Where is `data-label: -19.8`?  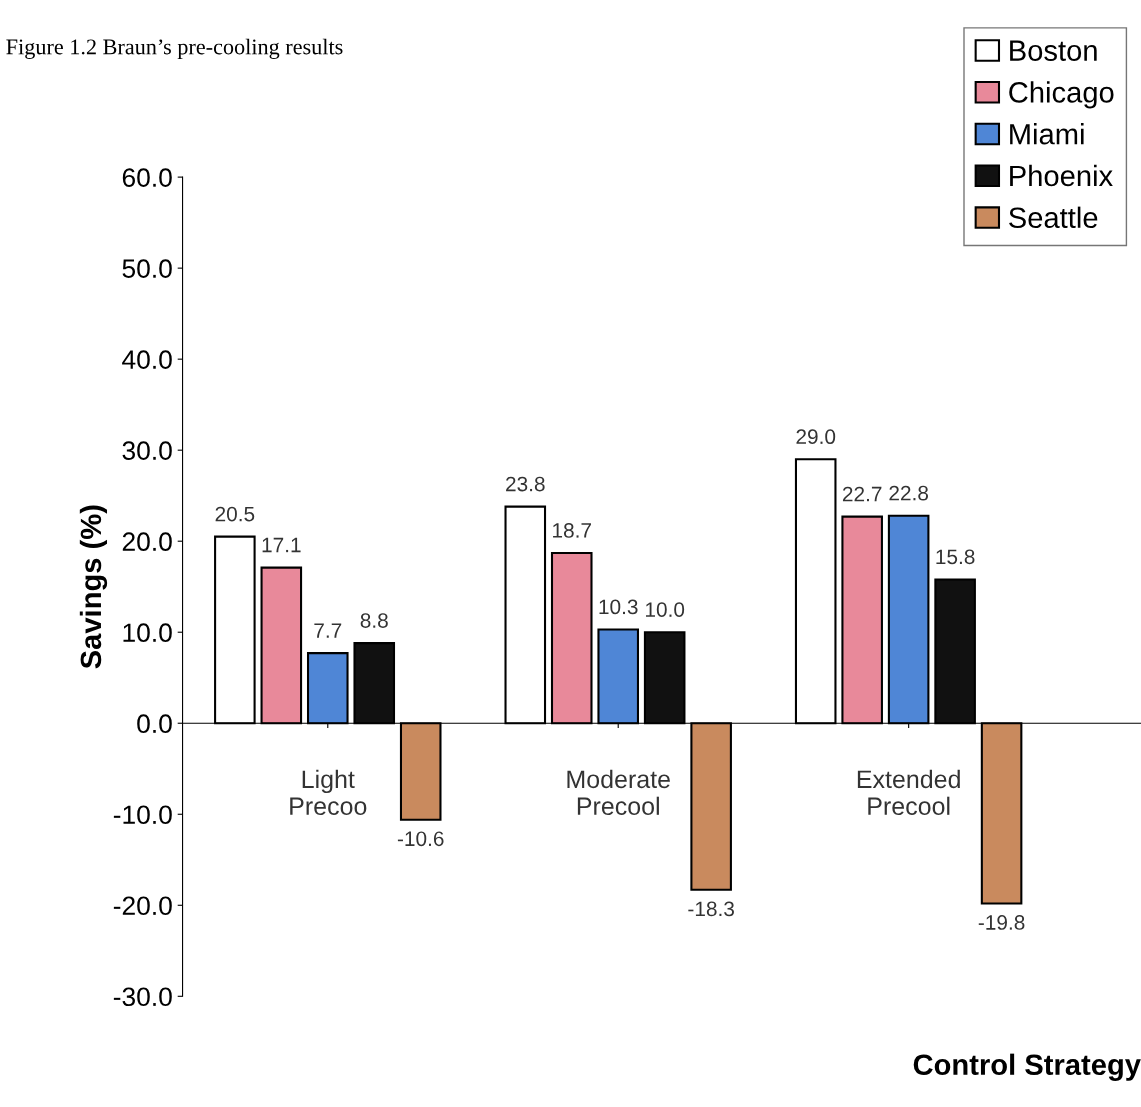
data-label: -19.8 is located at coordinates (1001, 922).